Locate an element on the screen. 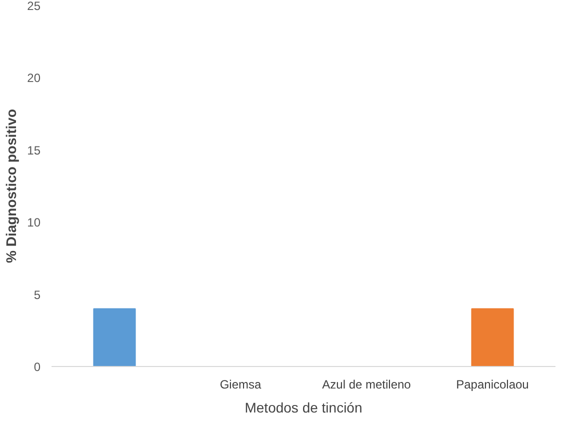 Image resolution: width=570 pixels, height=423 pixels. y-axis-title: % Diagnostico positivo is located at coordinates (11, 186).